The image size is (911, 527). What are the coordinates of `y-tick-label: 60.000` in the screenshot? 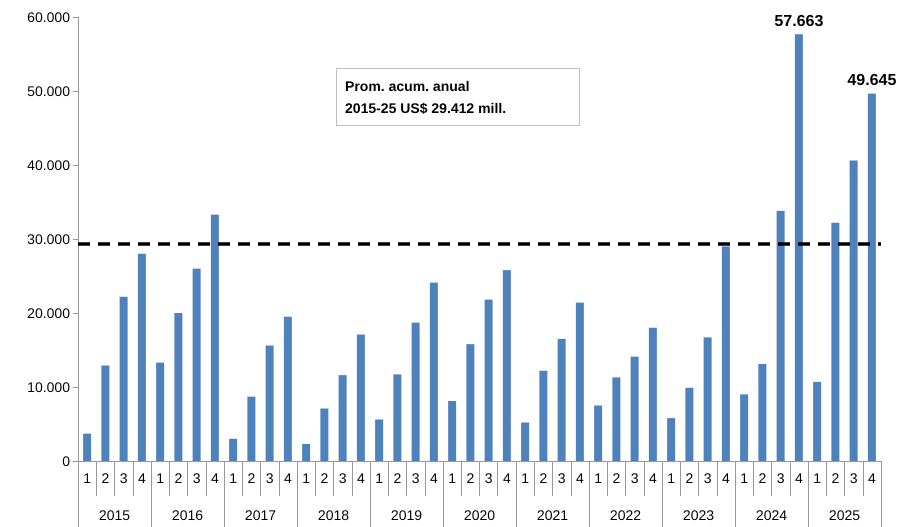 It's located at (48, 17).